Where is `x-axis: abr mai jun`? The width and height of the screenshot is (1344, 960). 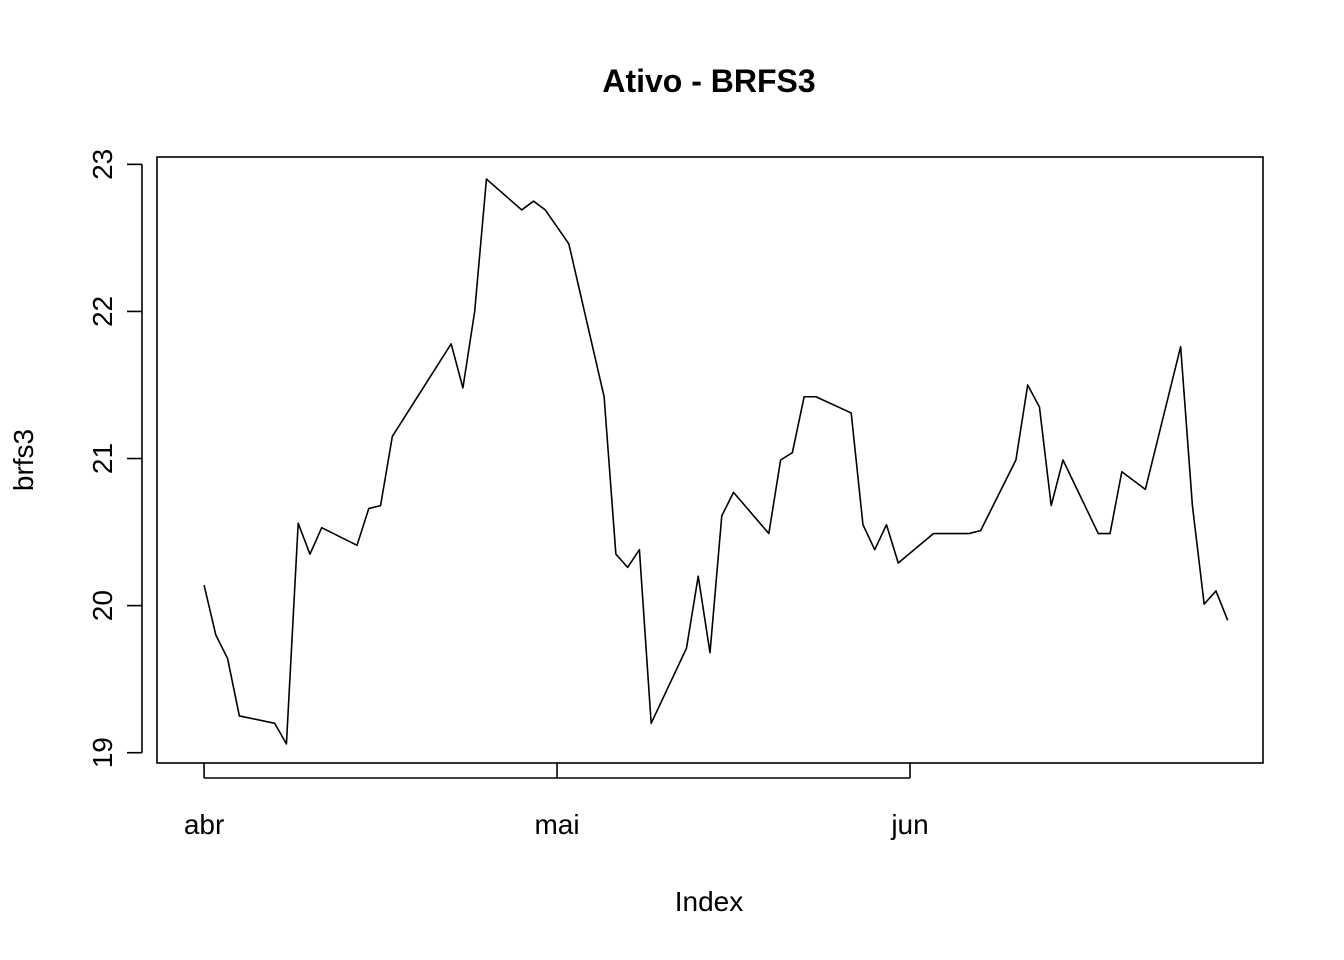
x-axis: abr mai jun is located at coordinates (556, 801).